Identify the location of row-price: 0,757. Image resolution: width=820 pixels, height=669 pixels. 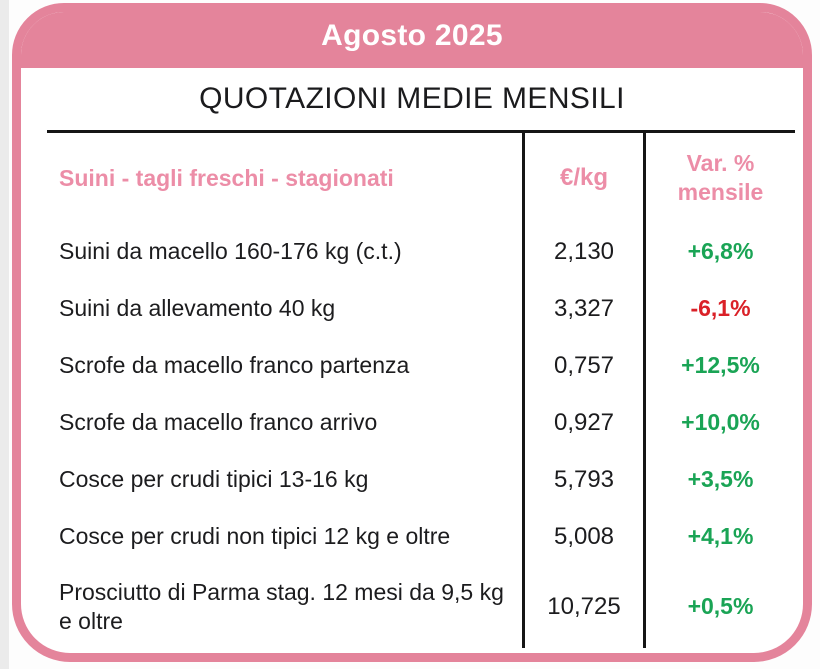
(582, 365).